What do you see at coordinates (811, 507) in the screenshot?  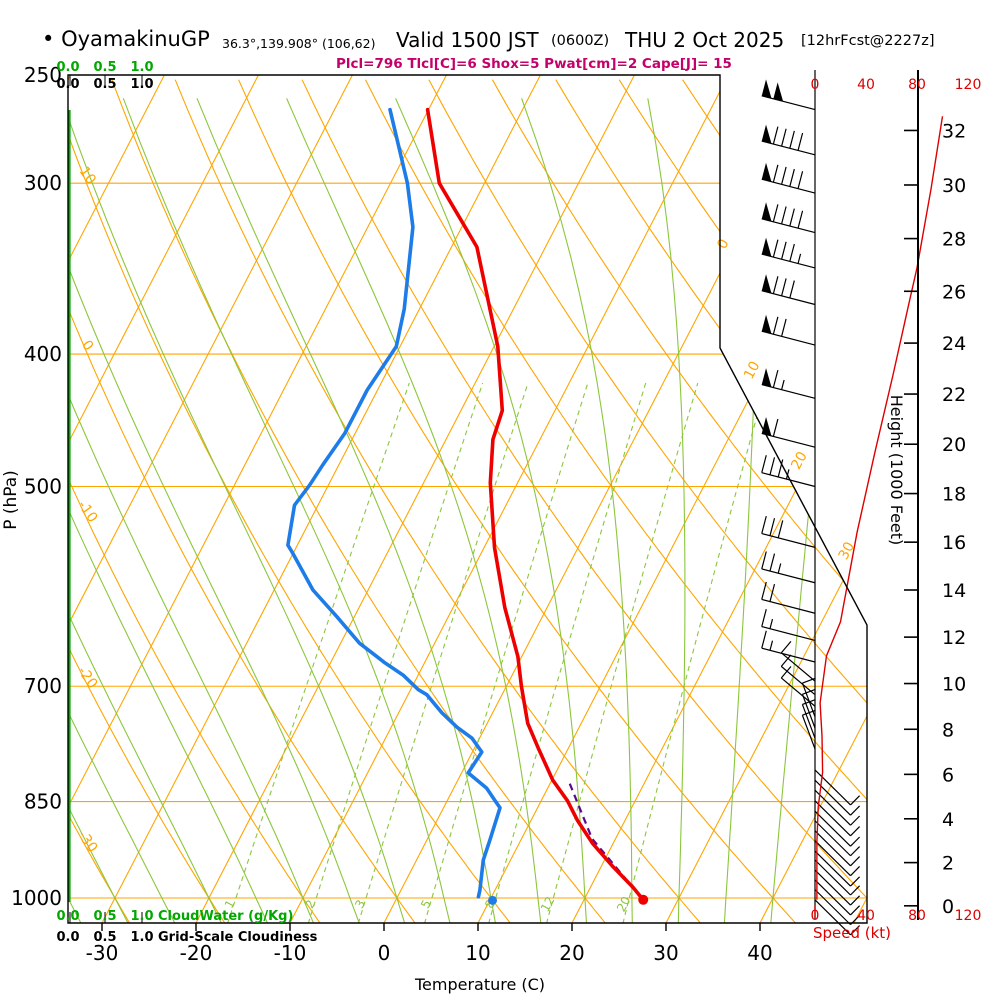 I see `wind-barb-column` at bounding box center [811, 507].